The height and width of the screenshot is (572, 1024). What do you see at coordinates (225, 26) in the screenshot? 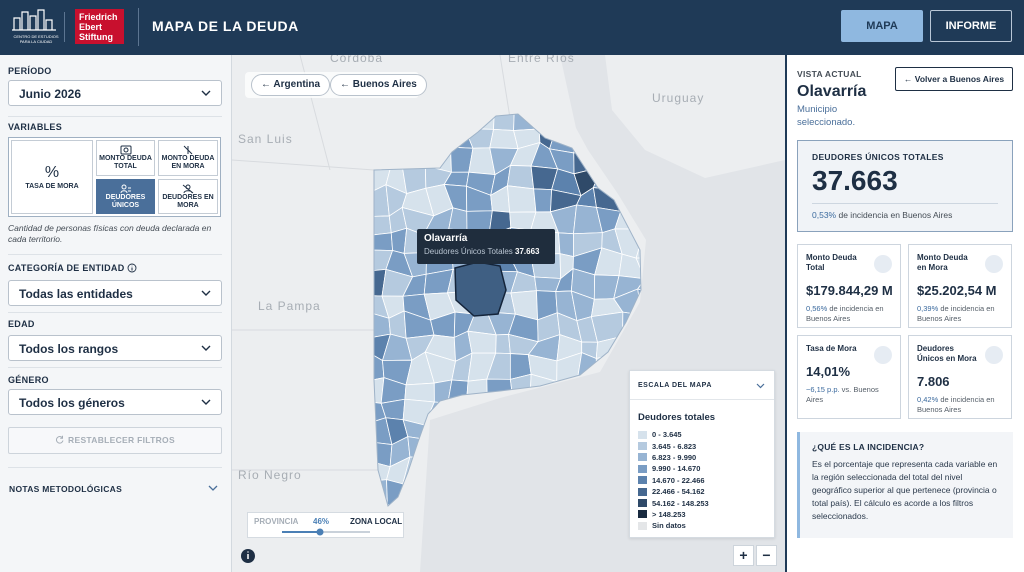
I see `app-title: MAPA DE LA DEUDA` at bounding box center [225, 26].